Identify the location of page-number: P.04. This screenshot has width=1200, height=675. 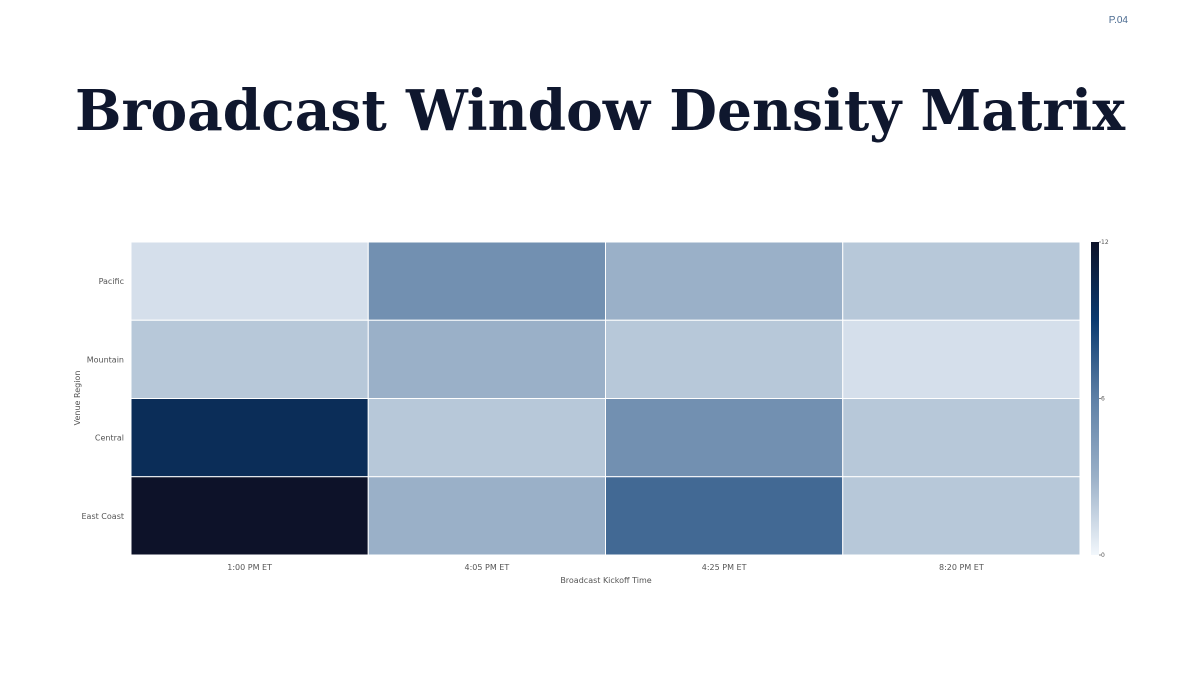
(1119, 20).